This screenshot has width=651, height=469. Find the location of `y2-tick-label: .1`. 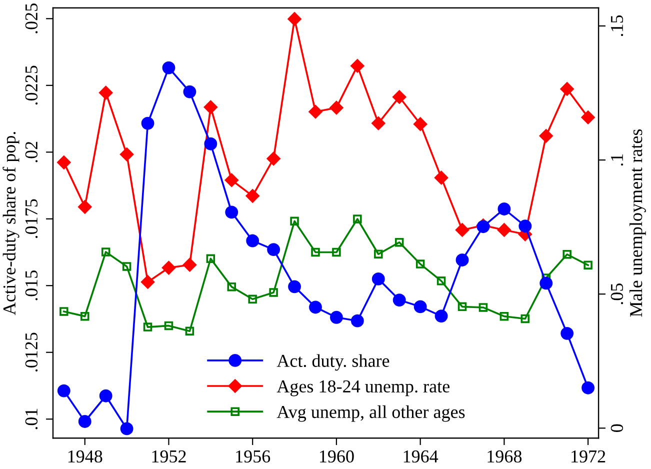

y2-tick-label: .1 is located at coordinates (617, 160).